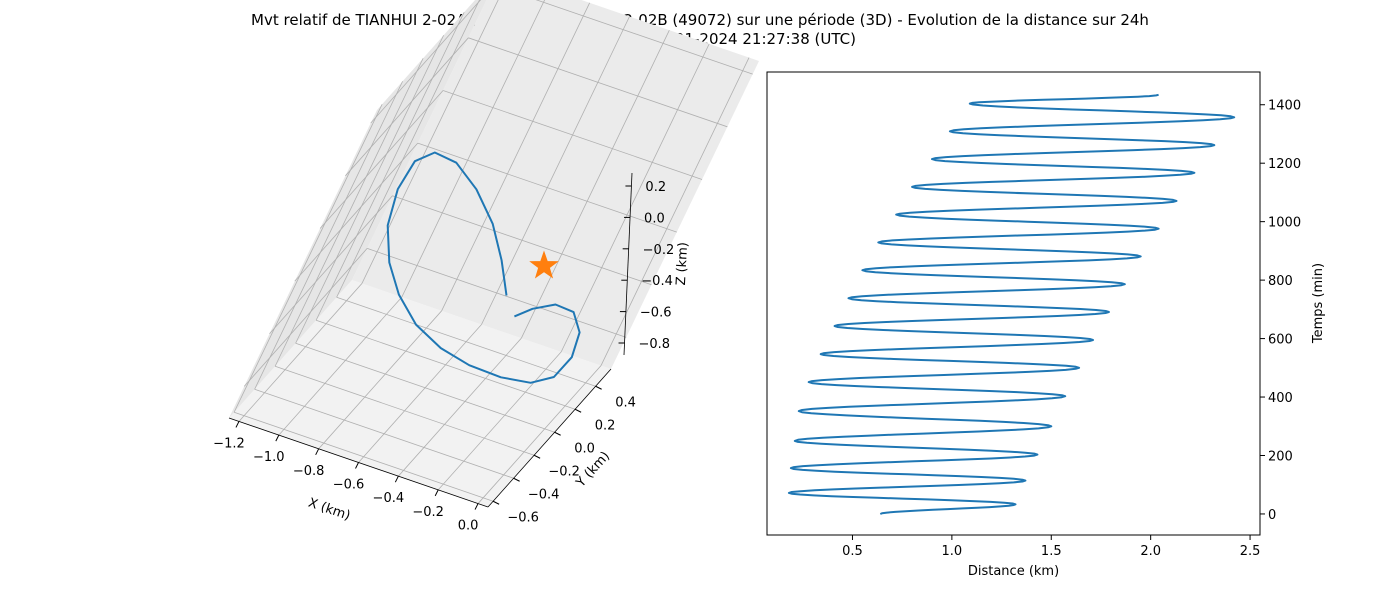 The height and width of the screenshot is (600, 1400). Describe the element at coordinates (656, 313) in the screenshot. I see `tick-label-z-3d: −0.6` at that location.